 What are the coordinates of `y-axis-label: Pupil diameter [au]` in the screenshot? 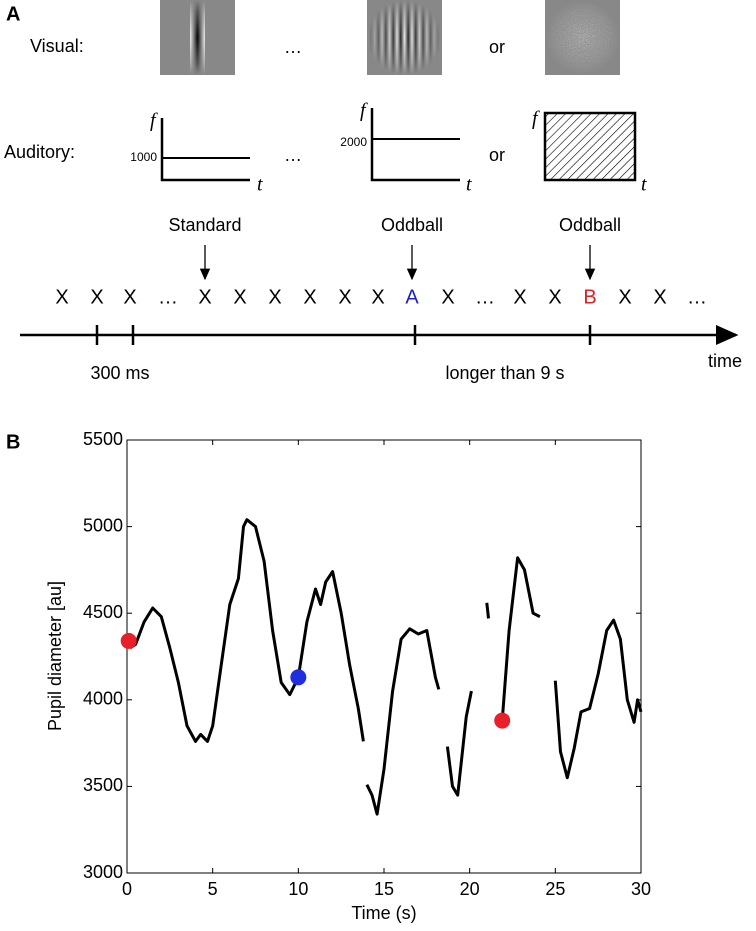 It's located at (55, 656).